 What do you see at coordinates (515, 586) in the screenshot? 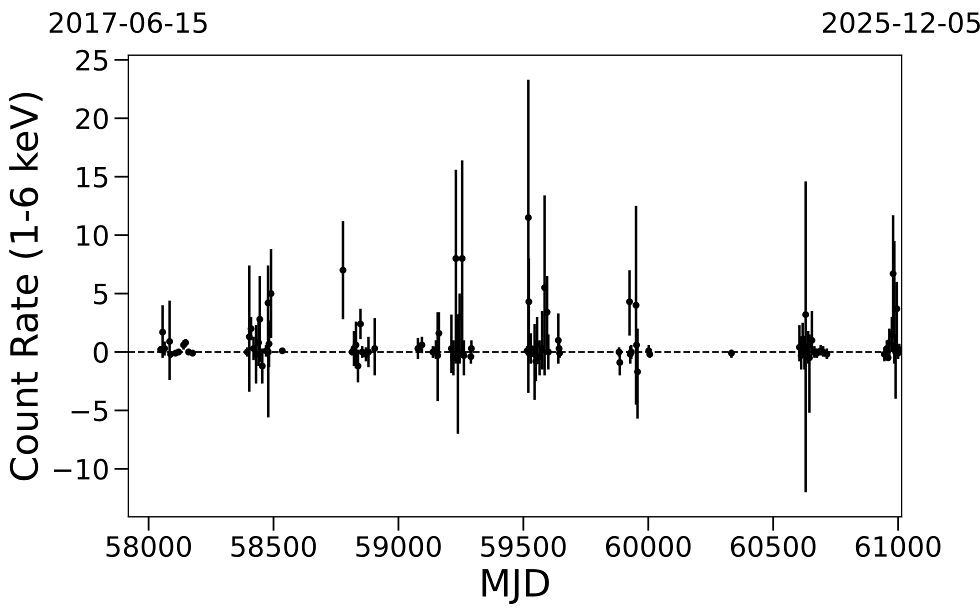
I see `x-axis-title: MJD` at bounding box center [515, 586].